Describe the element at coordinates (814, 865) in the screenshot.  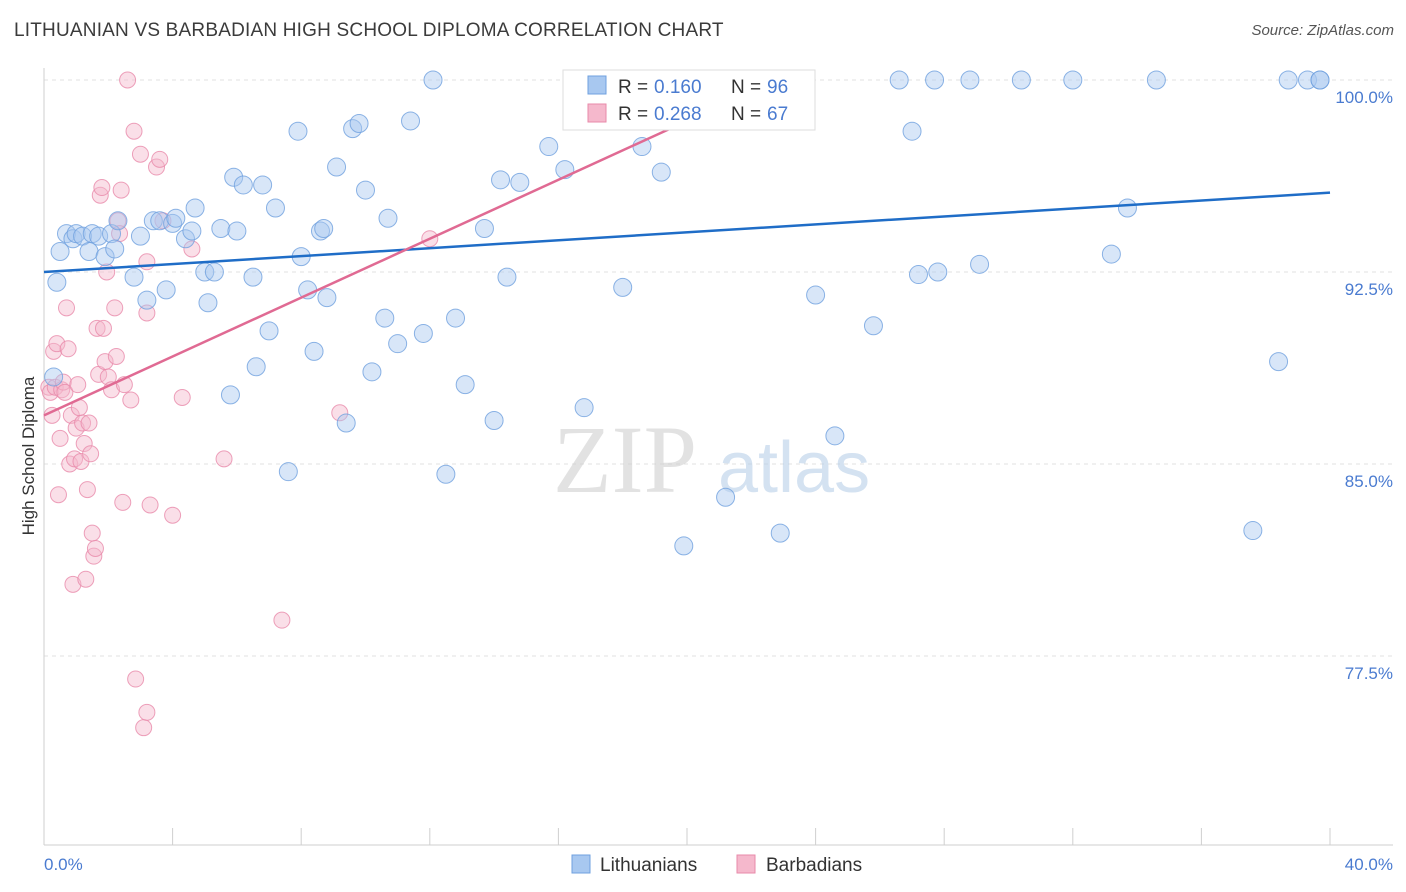
I see `bottom-legend-barbadians: Barbadians` at that location.